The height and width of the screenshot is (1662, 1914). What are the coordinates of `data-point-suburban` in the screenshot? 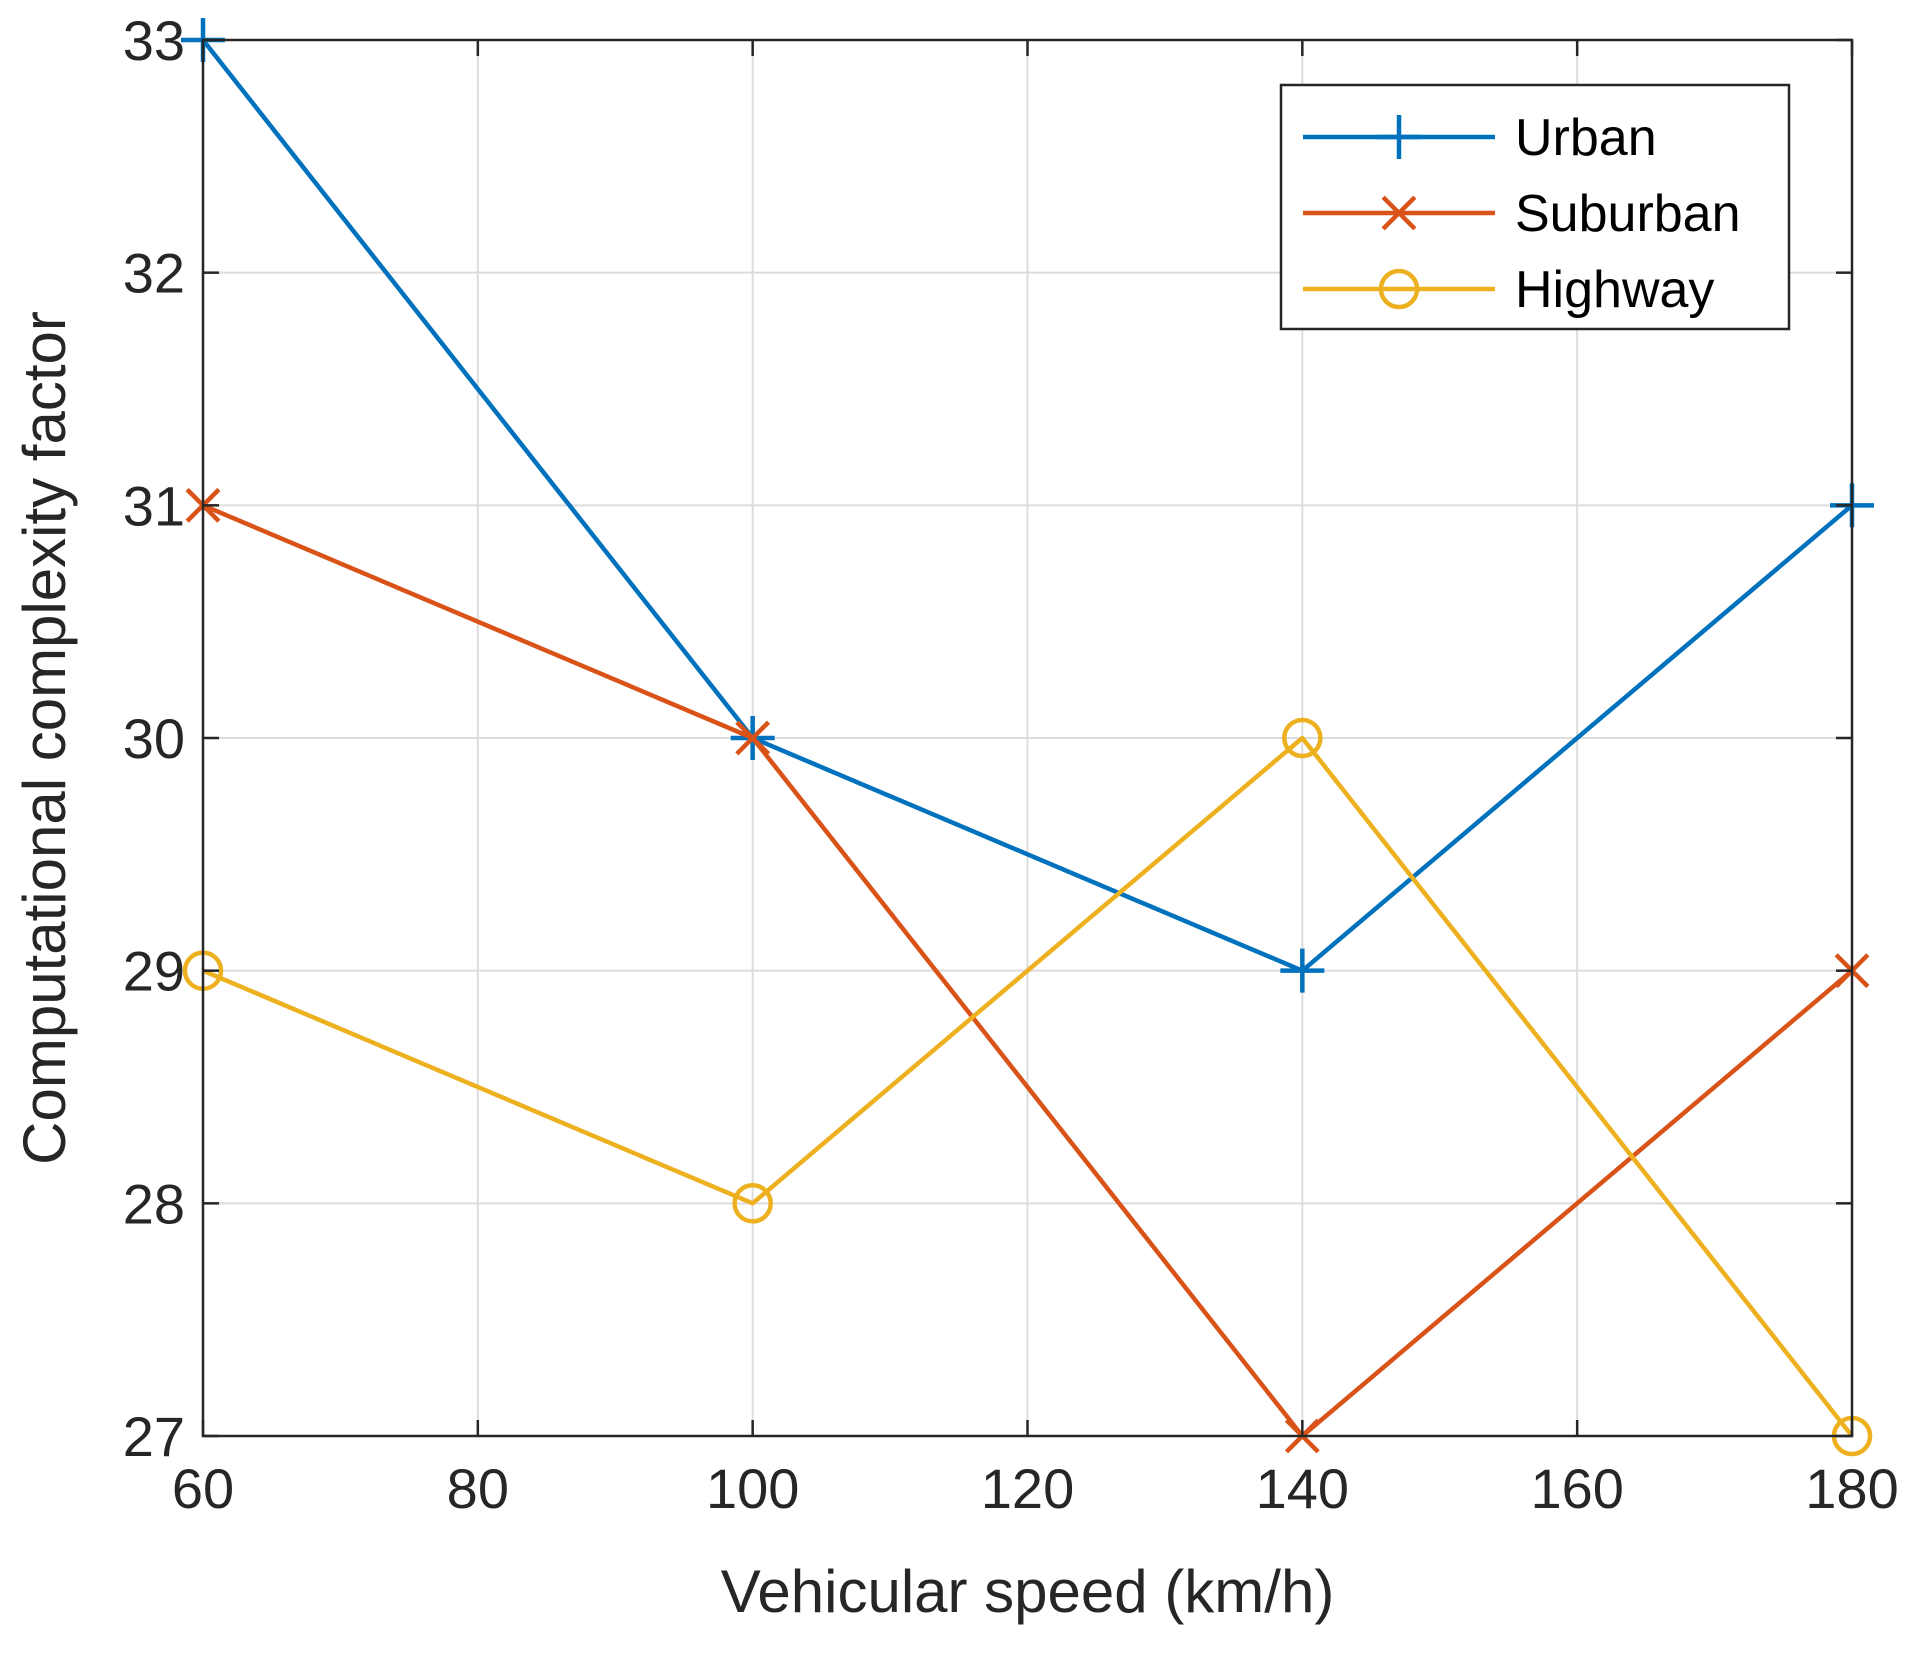 It's located at (753, 738).